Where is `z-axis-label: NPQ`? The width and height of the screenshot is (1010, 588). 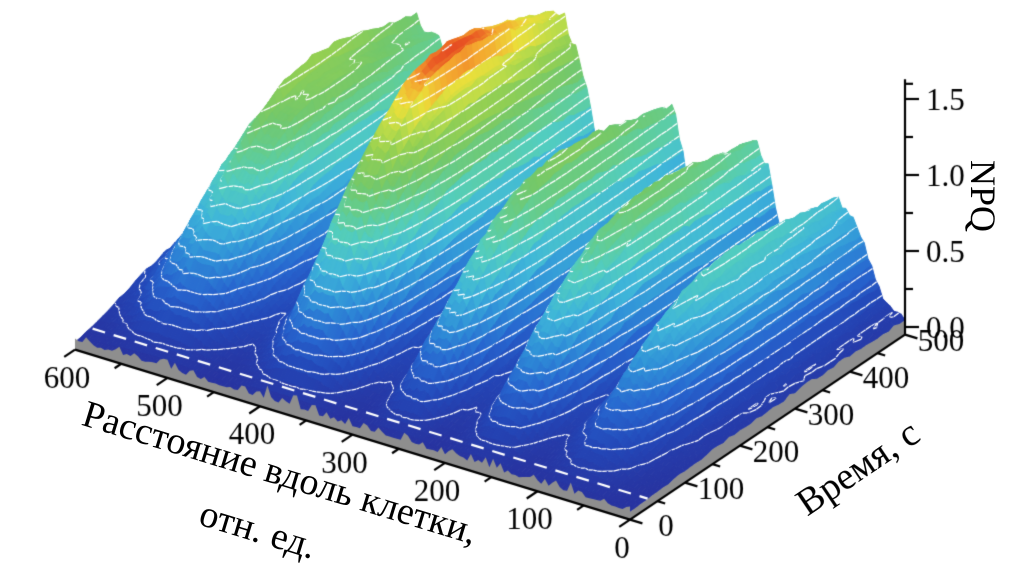 z-axis-label: NPQ is located at coordinates (983, 196).